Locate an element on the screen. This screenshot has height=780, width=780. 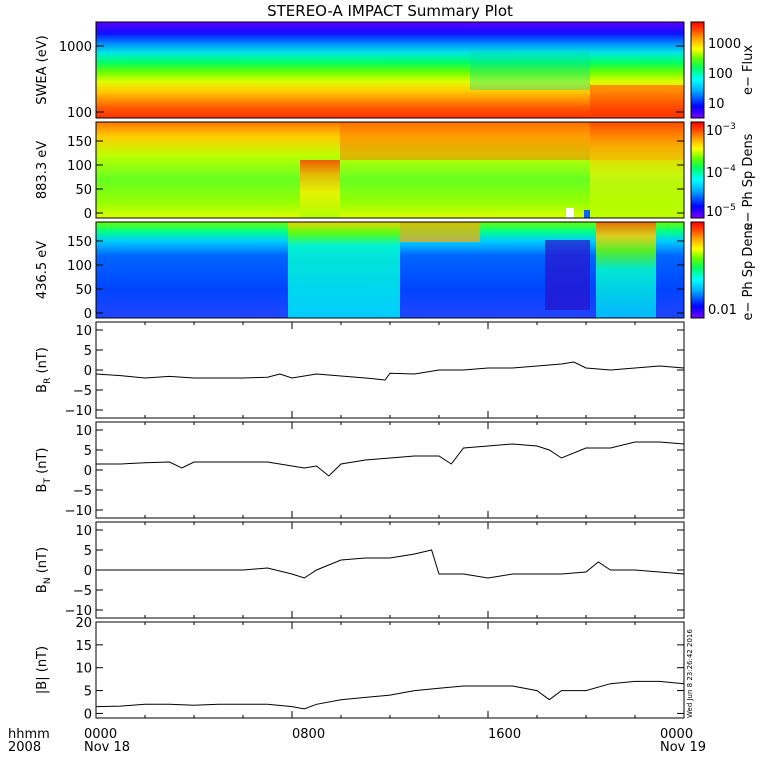
b-mag-frame is located at coordinates (390, 670).